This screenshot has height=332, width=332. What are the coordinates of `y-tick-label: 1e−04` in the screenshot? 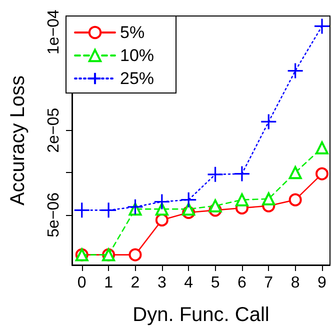 It's located at (54, 31).